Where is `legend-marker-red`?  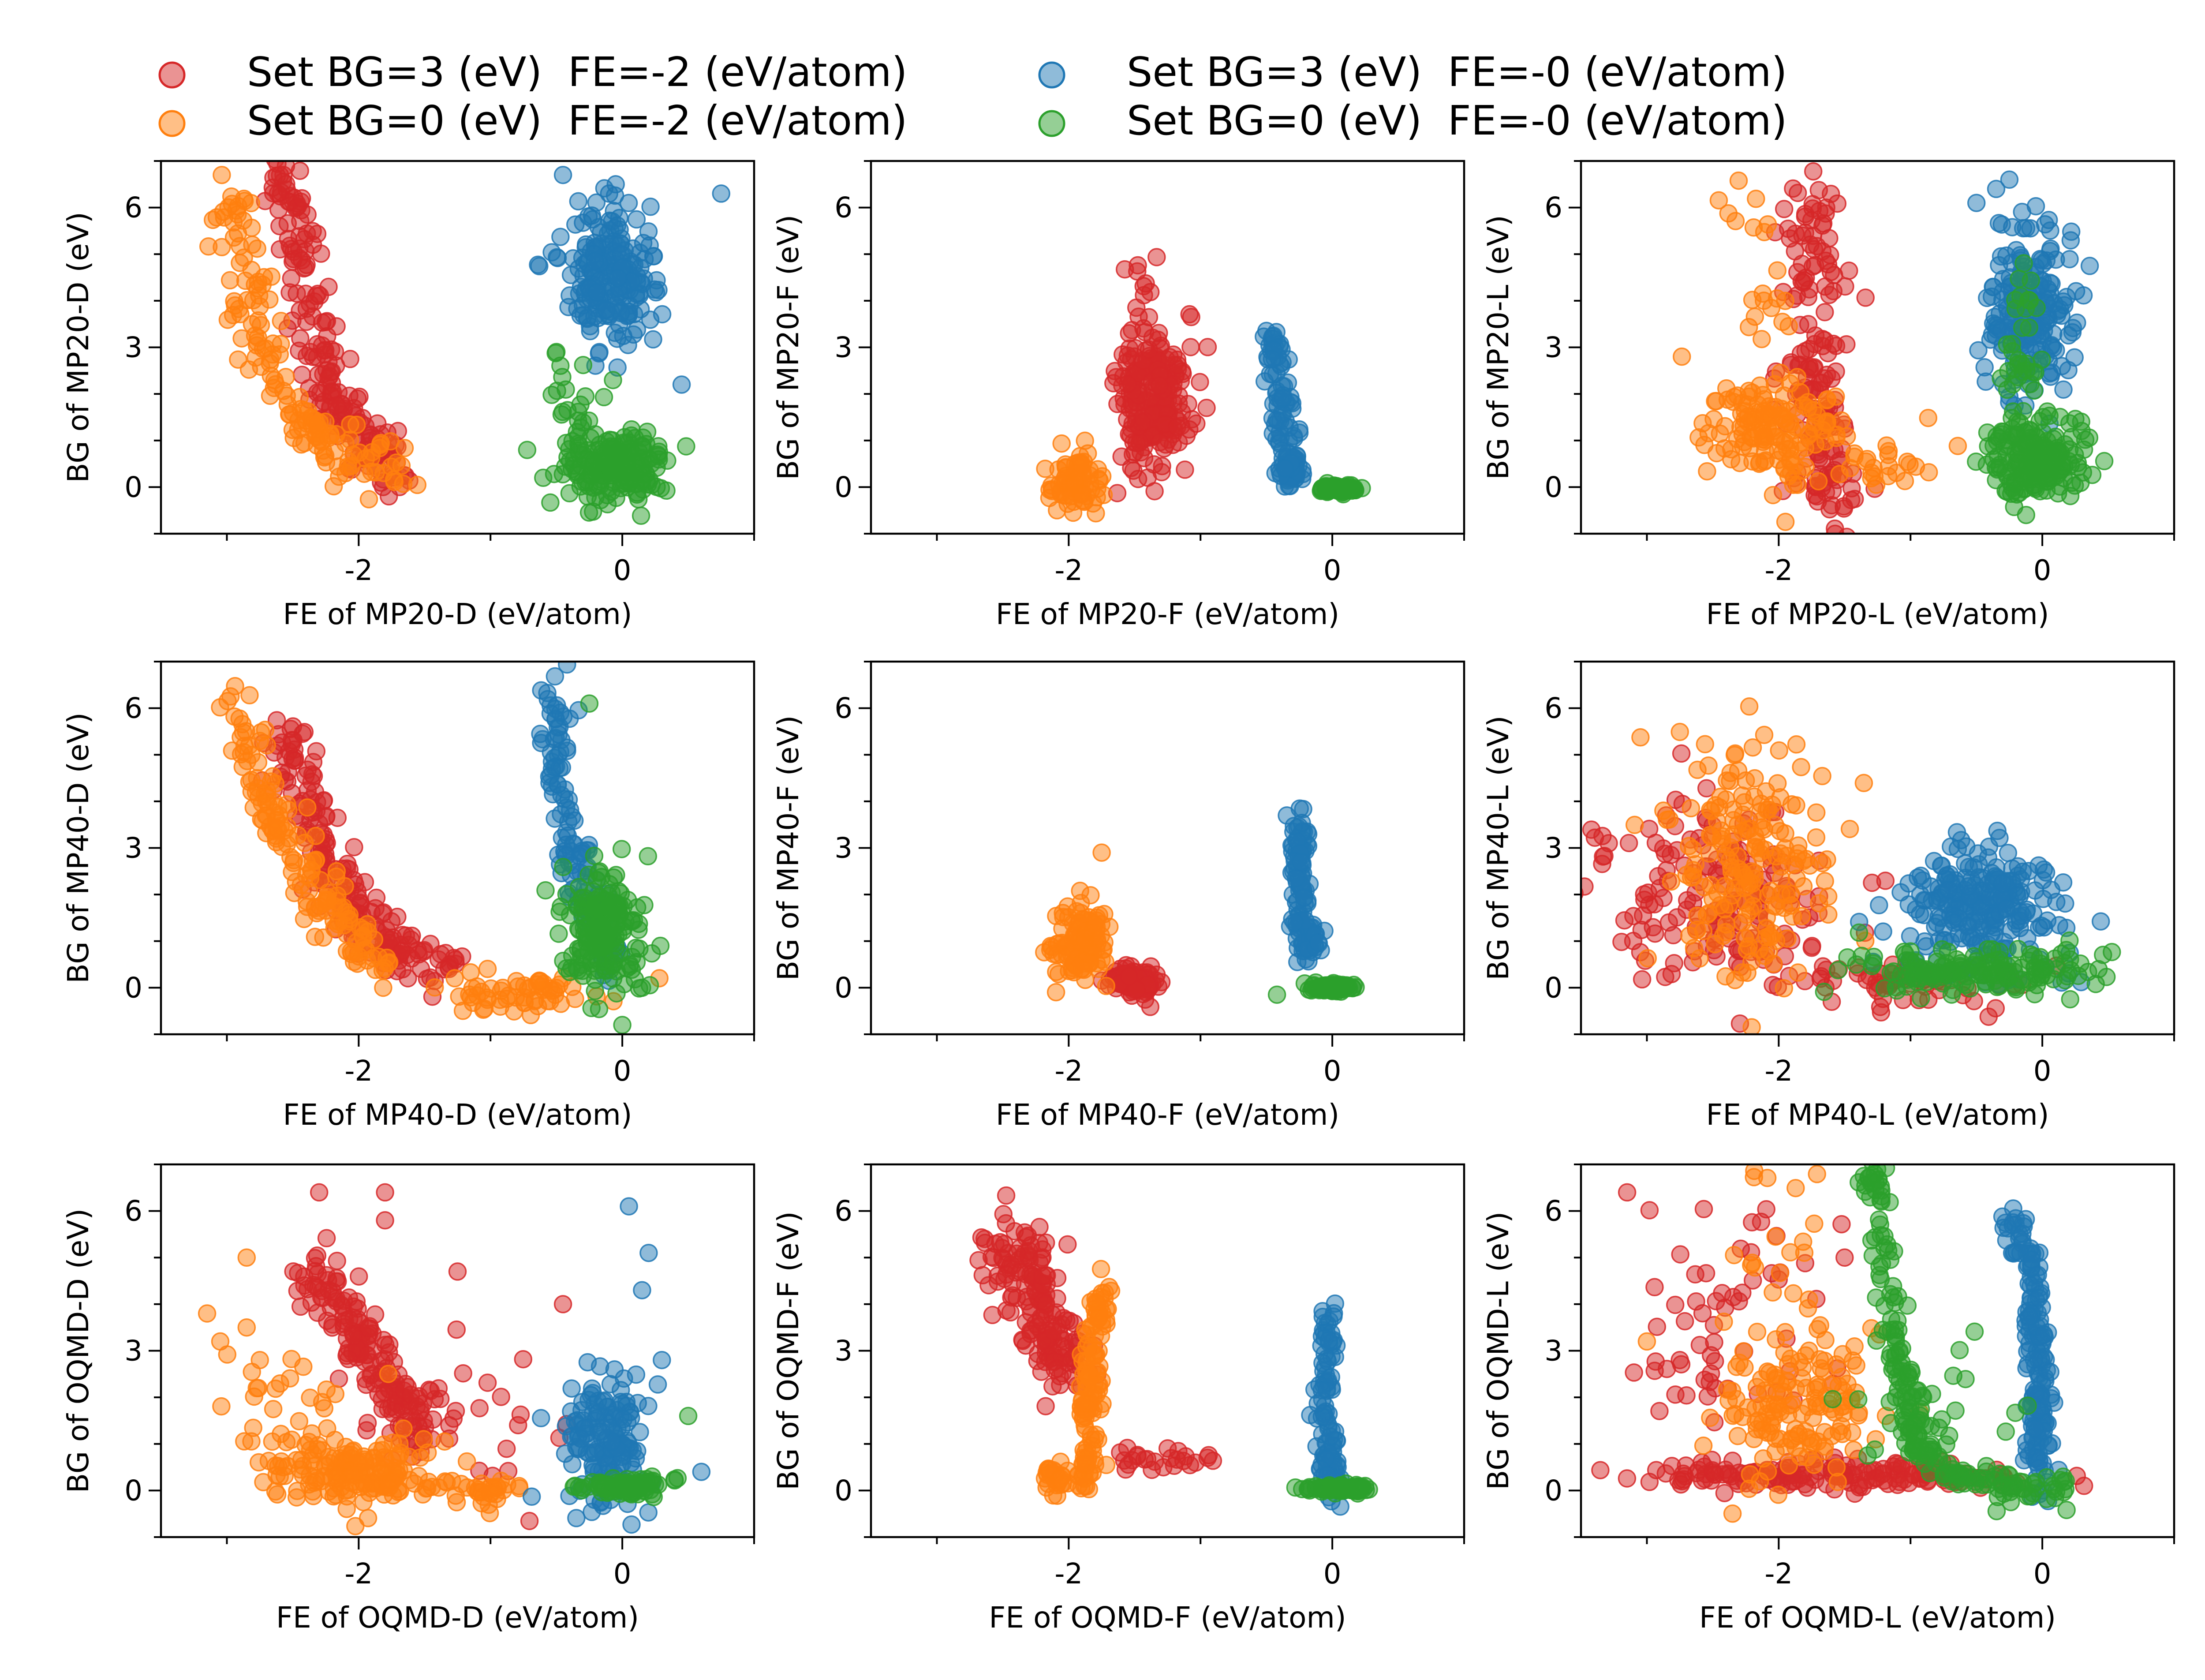 legend-marker-red is located at coordinates (172, 75).